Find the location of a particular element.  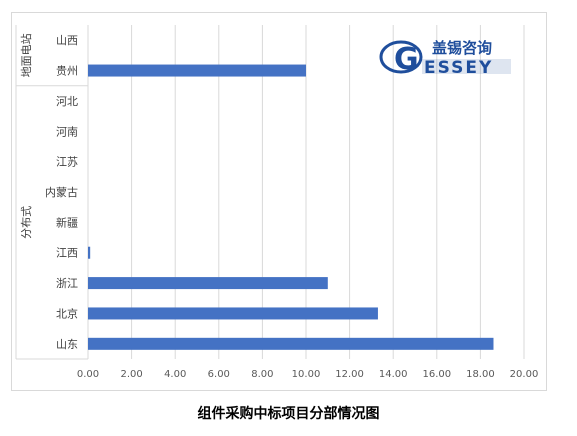

logo-ring-icon is located at coordinates (401, 57).